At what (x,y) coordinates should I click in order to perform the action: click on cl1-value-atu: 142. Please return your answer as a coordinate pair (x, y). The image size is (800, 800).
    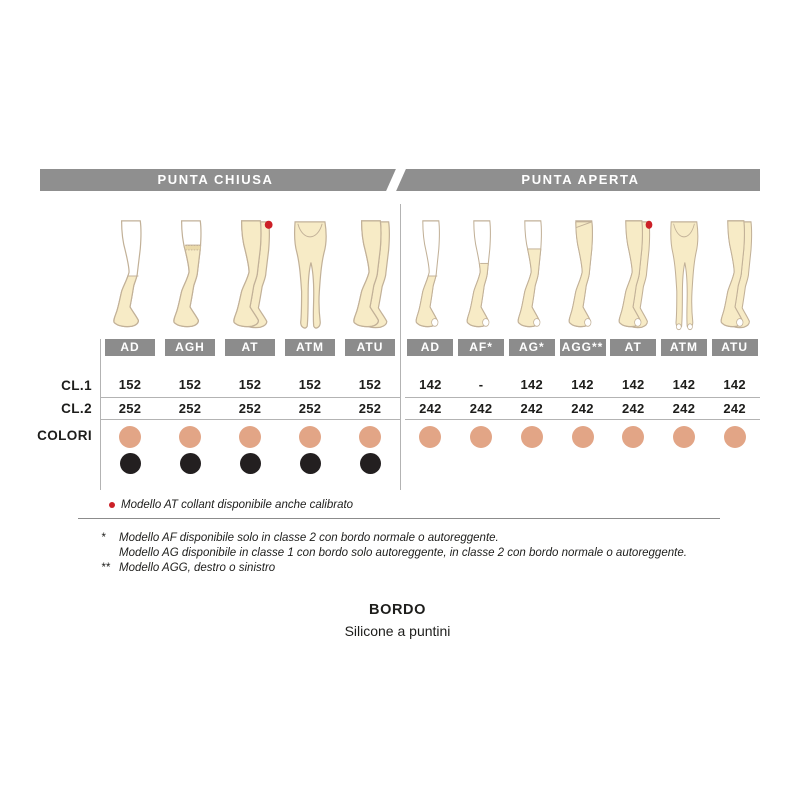
    Looking at the image, I should click on (734, 384).